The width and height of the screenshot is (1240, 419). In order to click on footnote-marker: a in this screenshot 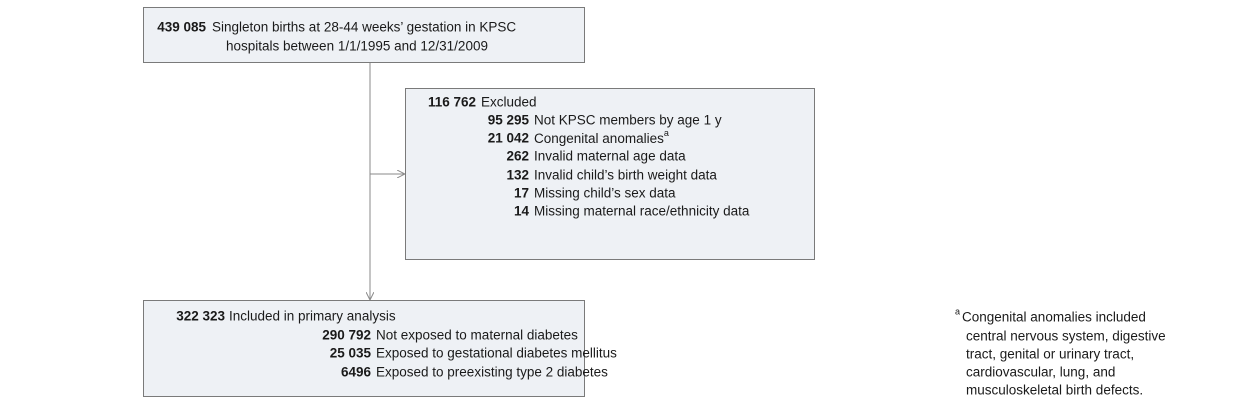, I will do `click(957, 311)`.